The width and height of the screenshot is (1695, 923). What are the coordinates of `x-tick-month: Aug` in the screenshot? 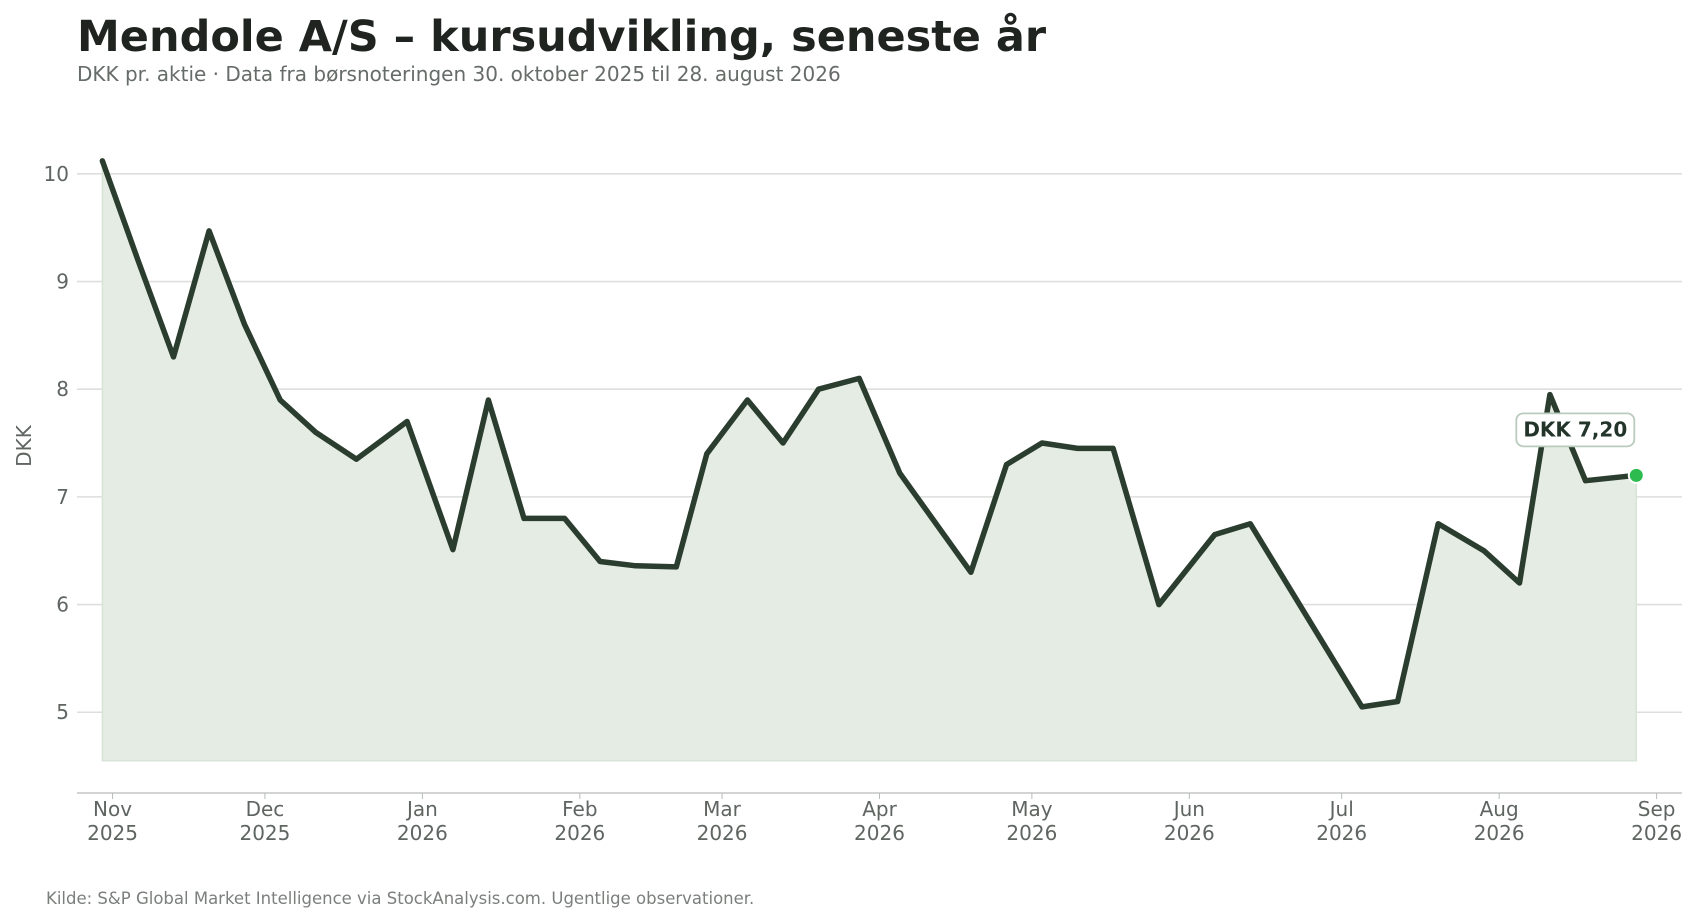 It's located at (1499, 809).